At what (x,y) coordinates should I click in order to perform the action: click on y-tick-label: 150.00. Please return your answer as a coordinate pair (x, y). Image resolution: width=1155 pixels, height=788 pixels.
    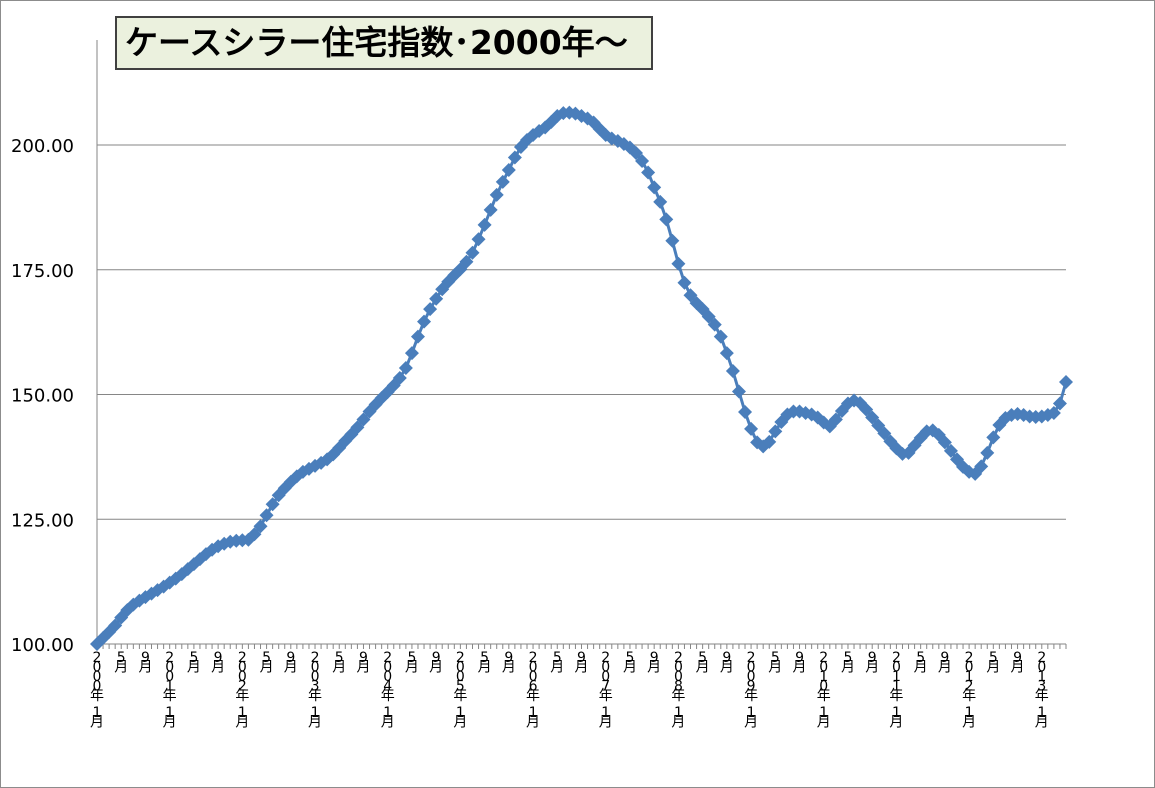
    Looking at the image, I should click on (42, 396).